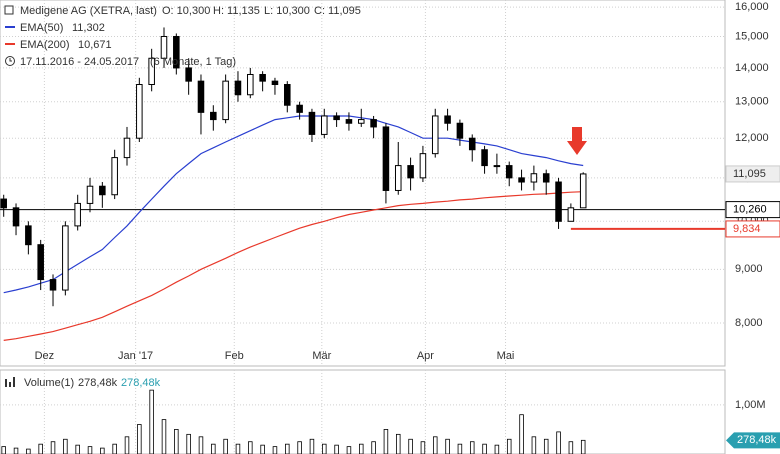  What do you see at coordinates (577, 141) in the screenshot?
I see `arrow` at bounding box center [577, 141].